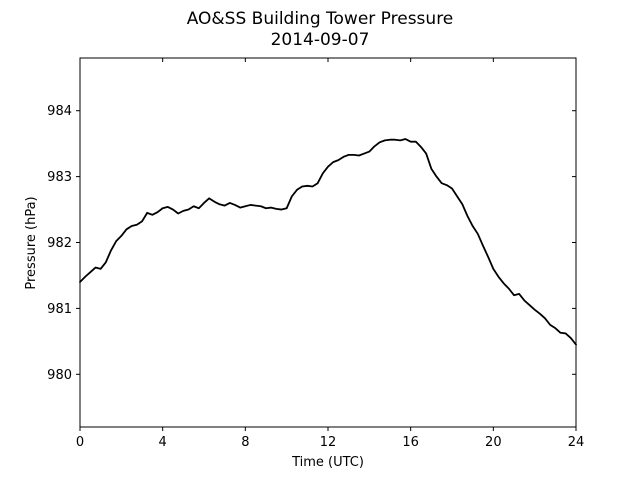 This screenshot has height=480, width=640. I want to click on x-tick-label-6: 24, so click(576, 442).